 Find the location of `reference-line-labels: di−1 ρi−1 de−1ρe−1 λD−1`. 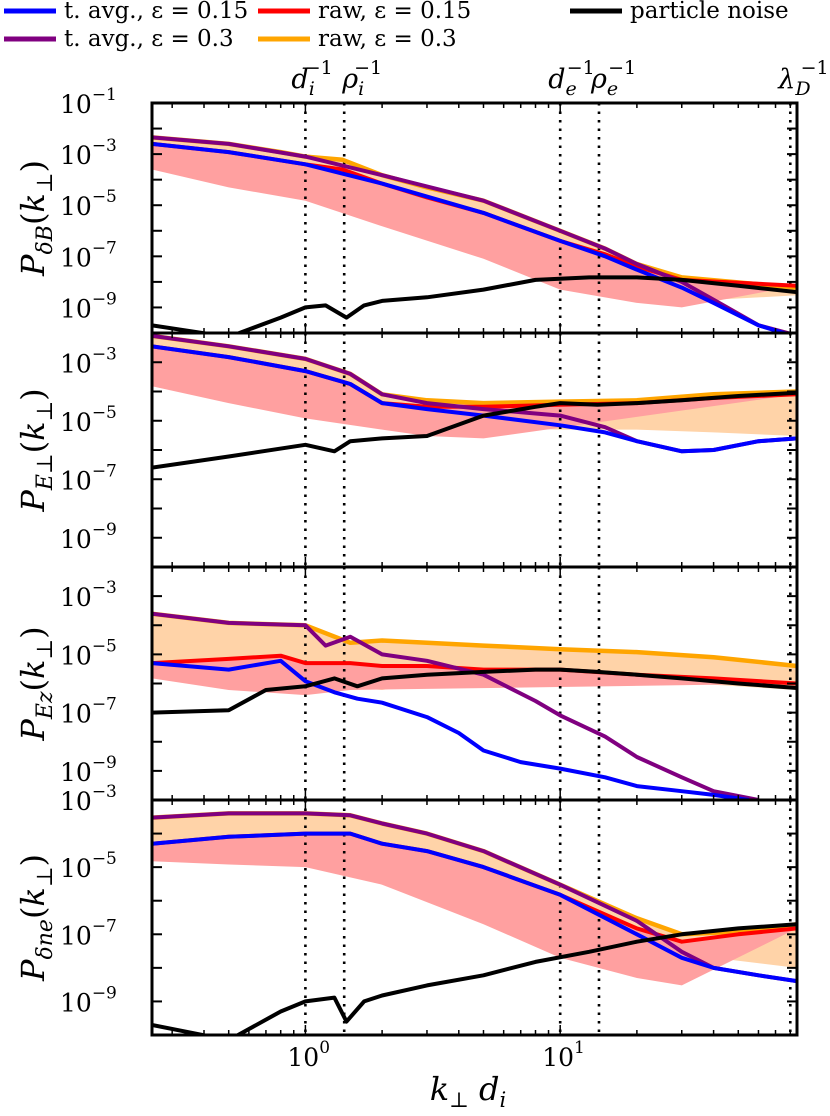

reference-line-labels: di−1 ρi−1 de−1ρe−1 λD−1 is located at coordinates (559, 78).